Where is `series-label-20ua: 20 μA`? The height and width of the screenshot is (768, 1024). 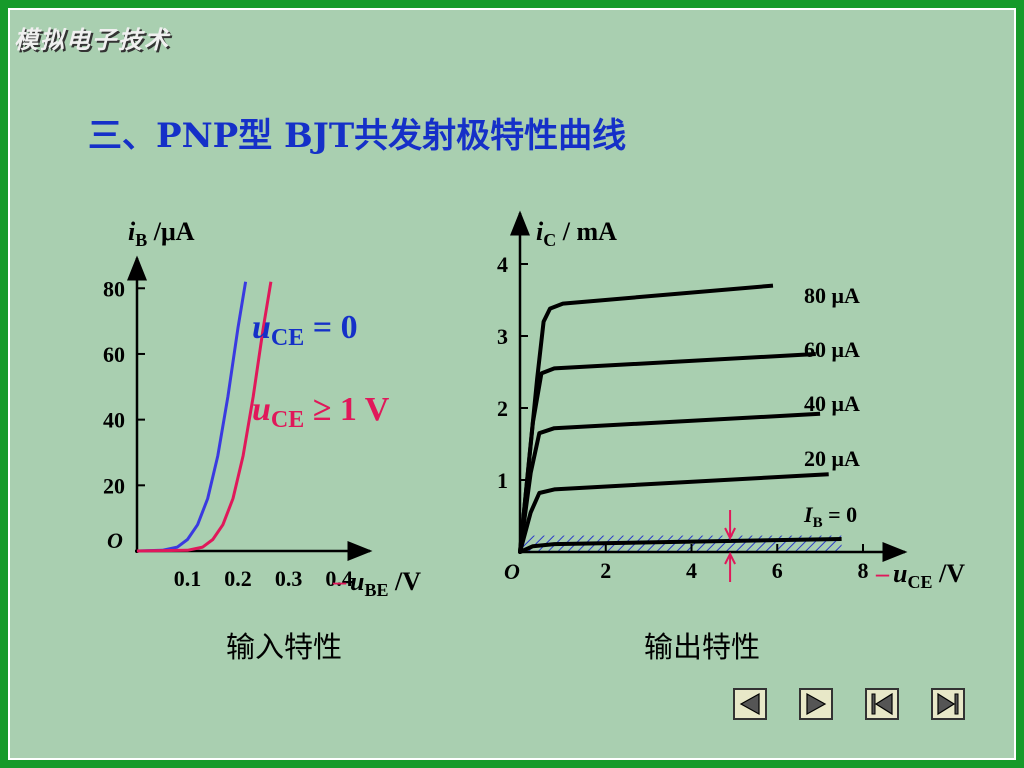
series-label-20ua: 20 μA is located at coordinates (832, 458).